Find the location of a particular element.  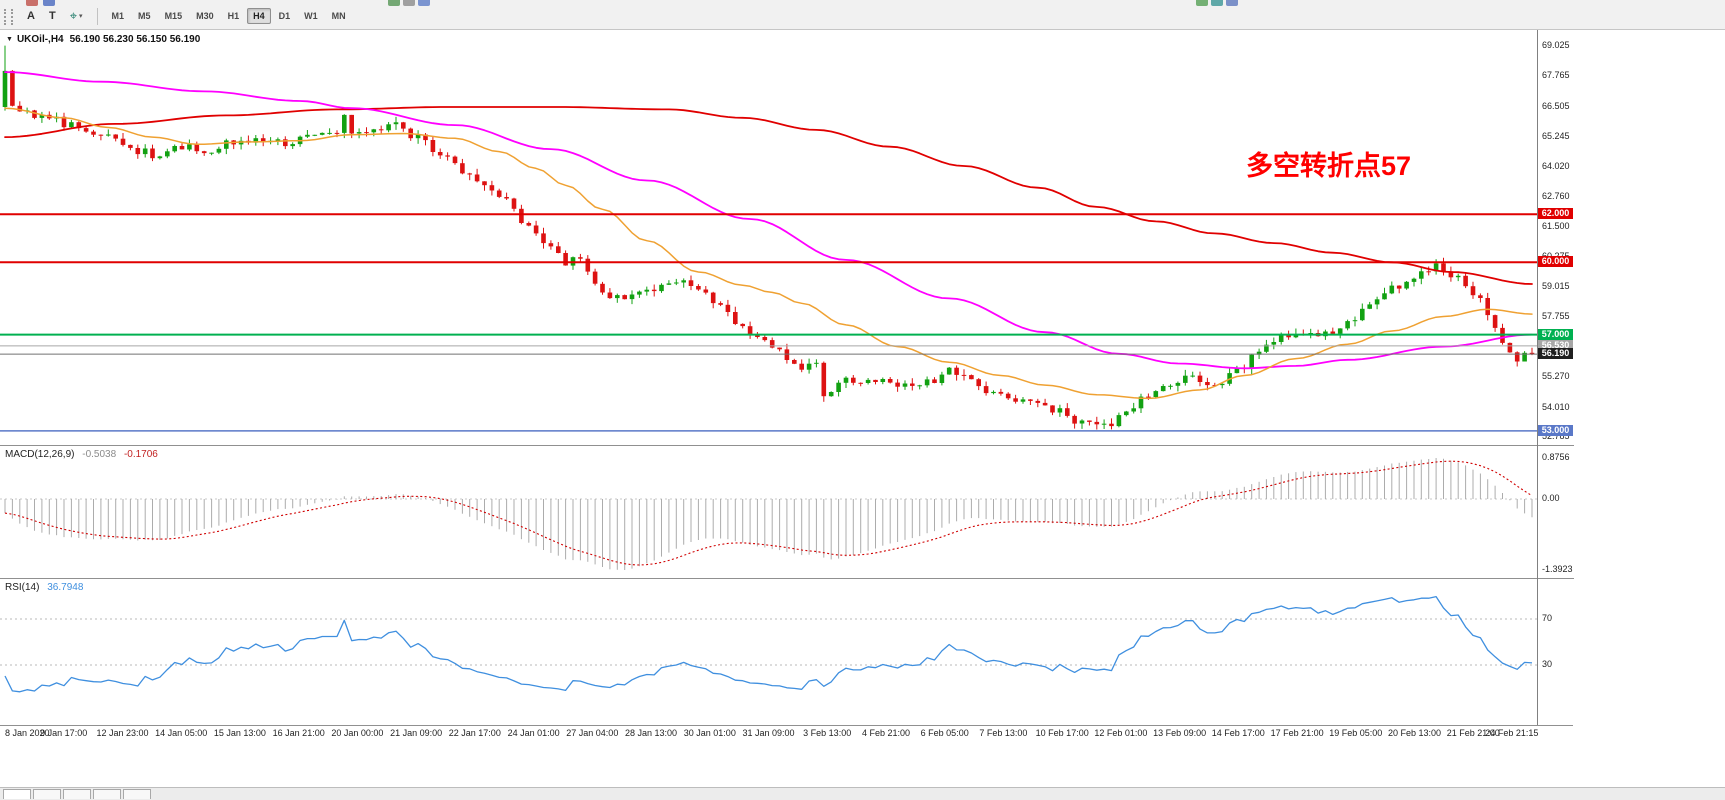

timeframe-group: M1 M5 M15 M30 H1 H4 D1 W1 MN is located at coordinates (229, 14).